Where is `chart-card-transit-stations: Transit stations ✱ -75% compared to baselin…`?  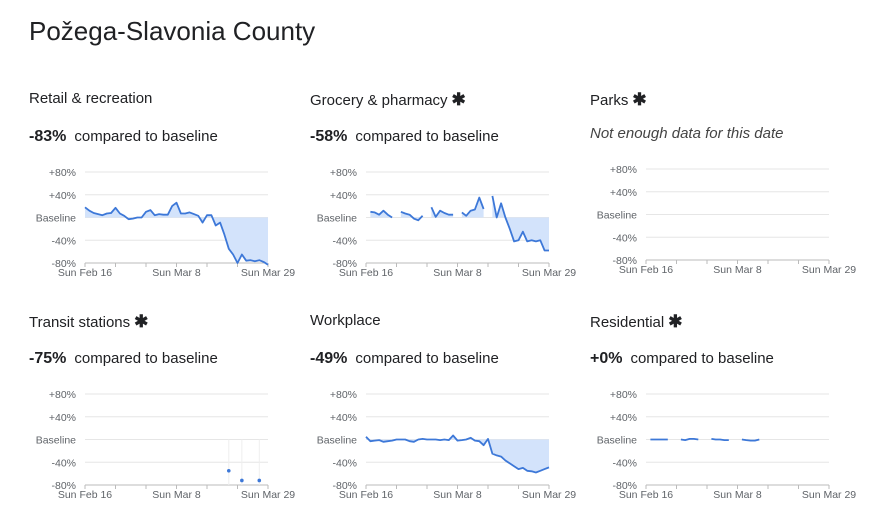
chart-card-transit-stations: Transit stations ✱ -75% compared to baselin… is located at coordinates (171, 412).